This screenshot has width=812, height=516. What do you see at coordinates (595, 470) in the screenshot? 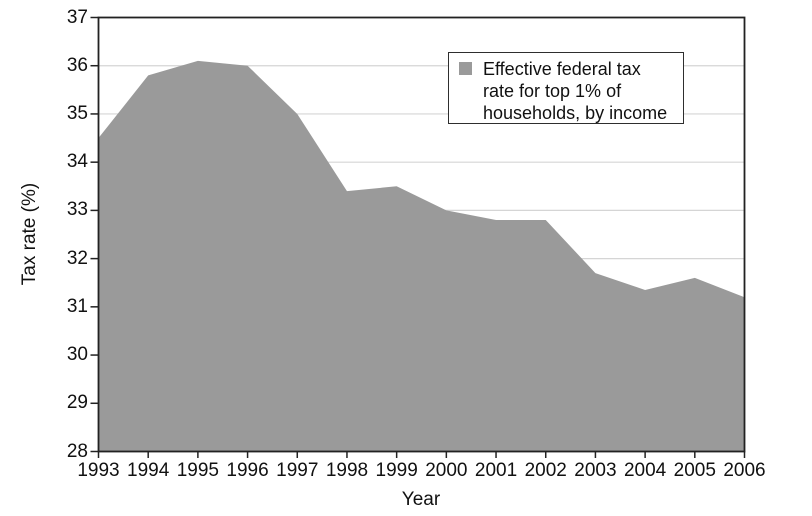
I see `x-tick-label: 2003` at bounding box center [595, 470].